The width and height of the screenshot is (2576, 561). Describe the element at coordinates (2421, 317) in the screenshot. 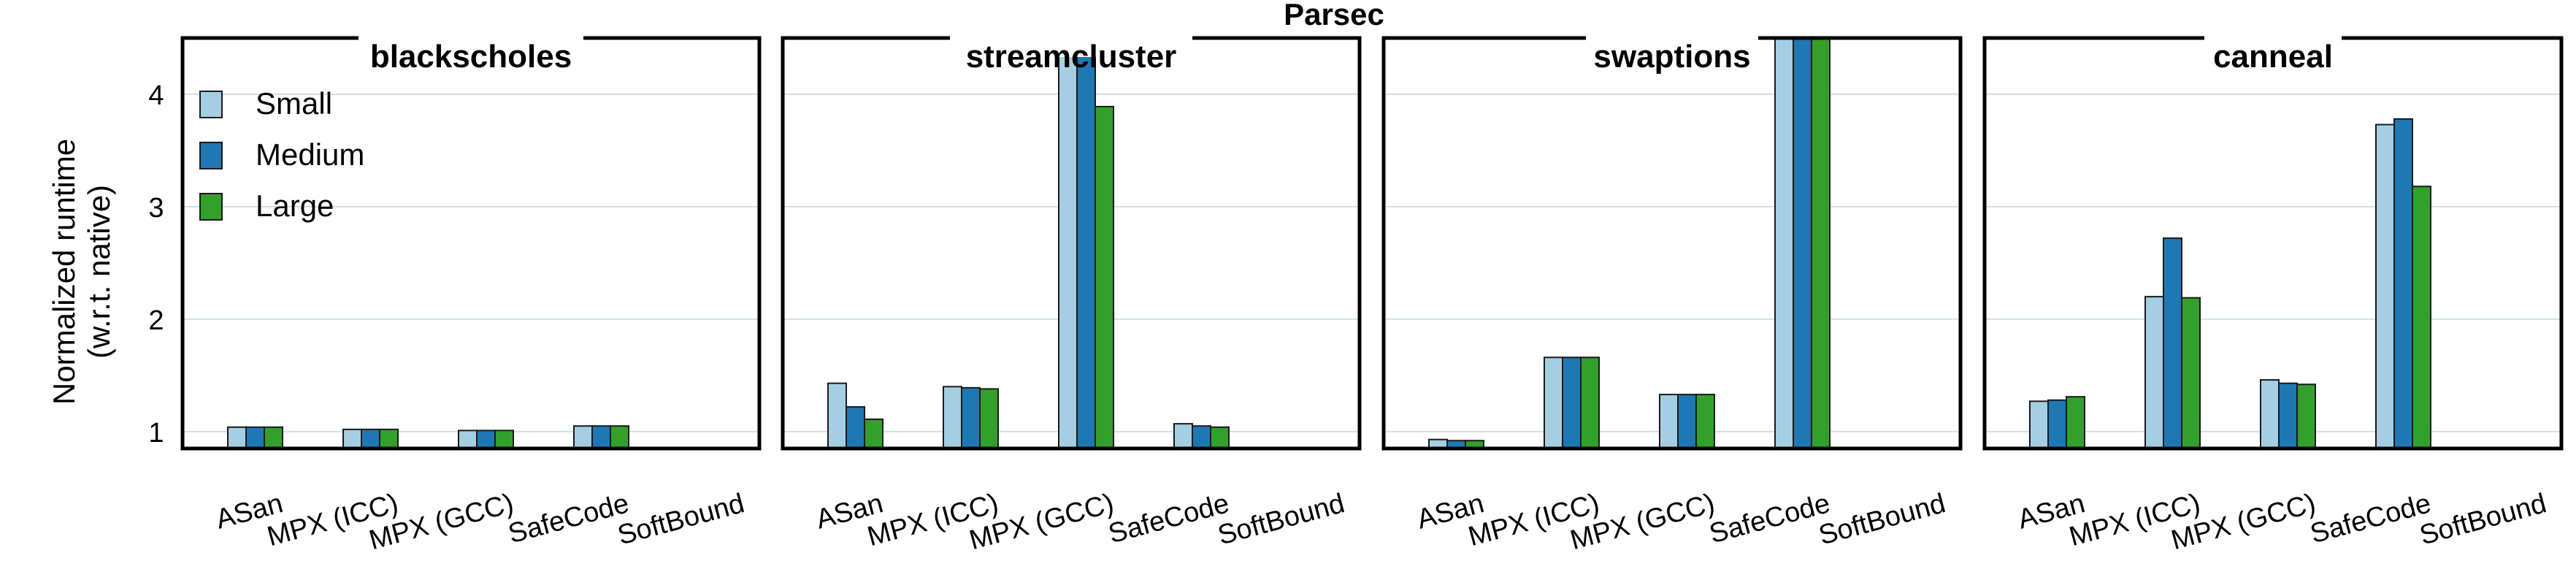

I see `bar-canneal-safecode-large` at that location.